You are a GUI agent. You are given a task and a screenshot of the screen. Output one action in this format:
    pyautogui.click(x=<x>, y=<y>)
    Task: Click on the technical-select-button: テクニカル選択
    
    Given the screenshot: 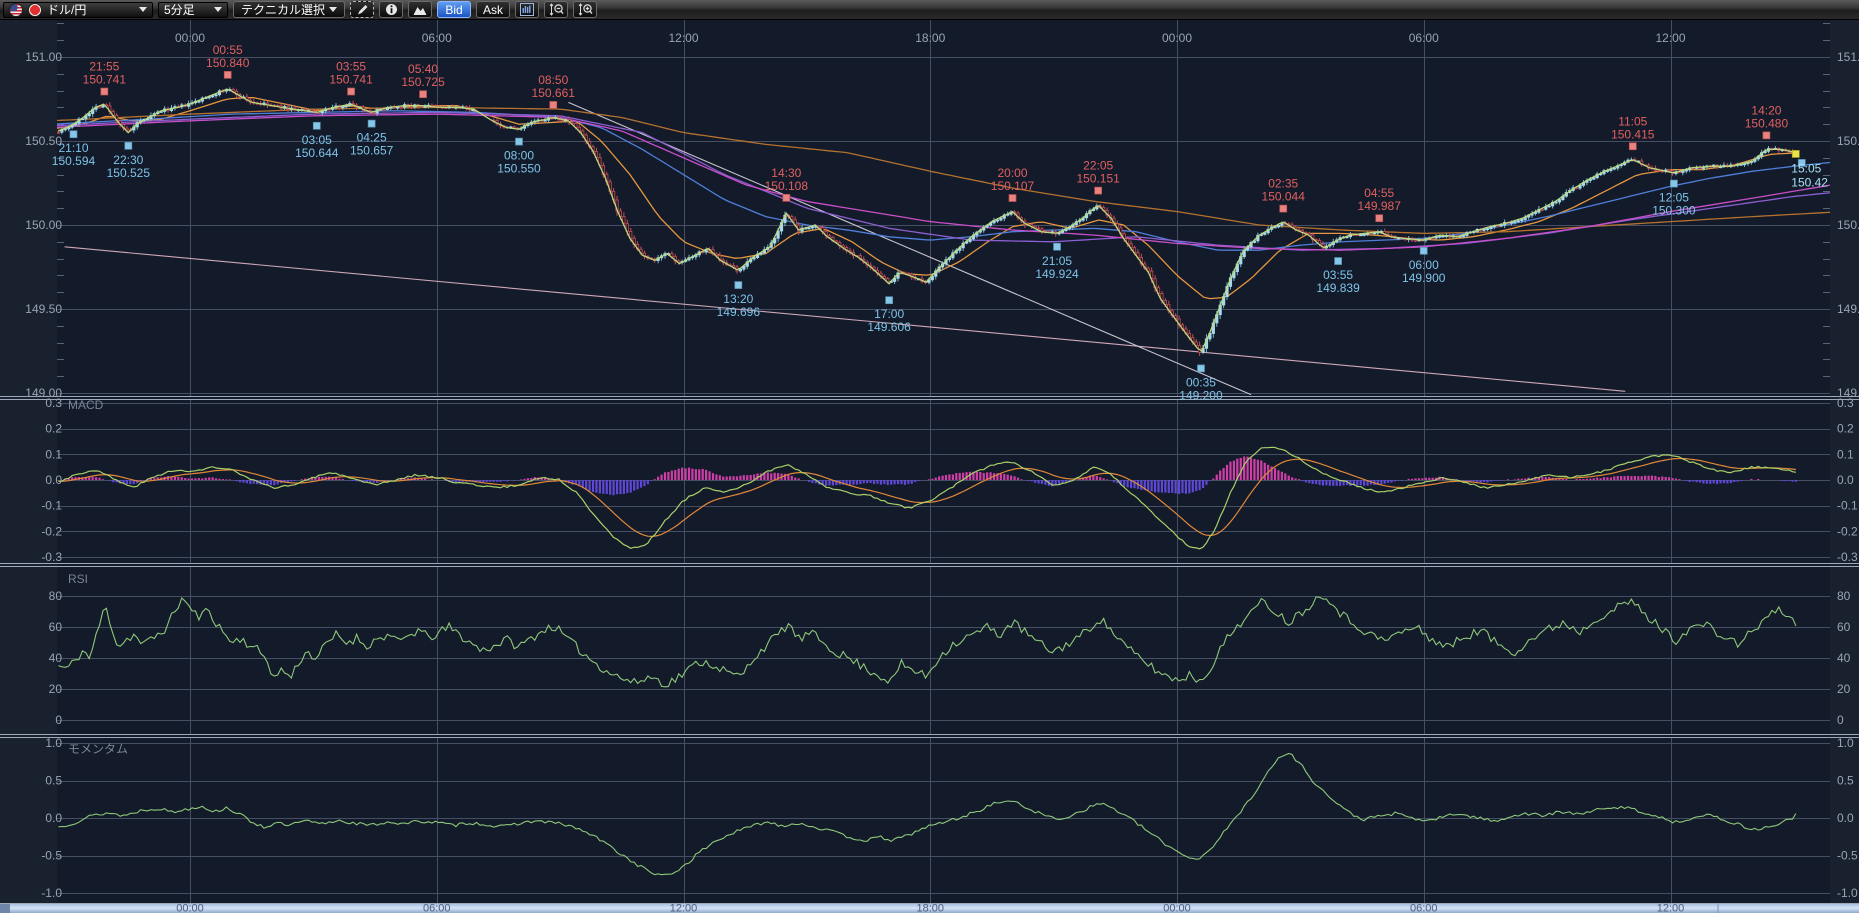 What is the action you would take?
    pyautogui.click(x=289, y=9)
    